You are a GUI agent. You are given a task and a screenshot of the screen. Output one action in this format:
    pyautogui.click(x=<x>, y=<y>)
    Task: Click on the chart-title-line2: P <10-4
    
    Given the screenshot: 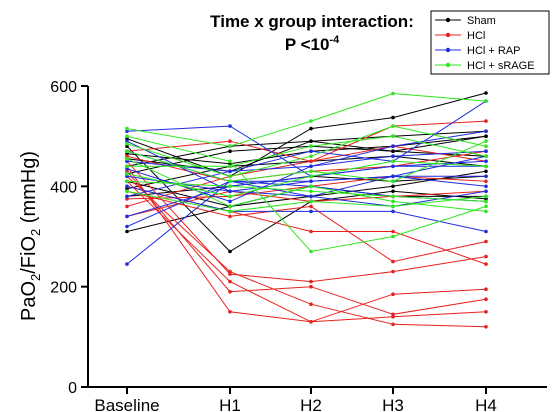 What is the action you would take?
    pyautogui.click(x=312, y=44)
    